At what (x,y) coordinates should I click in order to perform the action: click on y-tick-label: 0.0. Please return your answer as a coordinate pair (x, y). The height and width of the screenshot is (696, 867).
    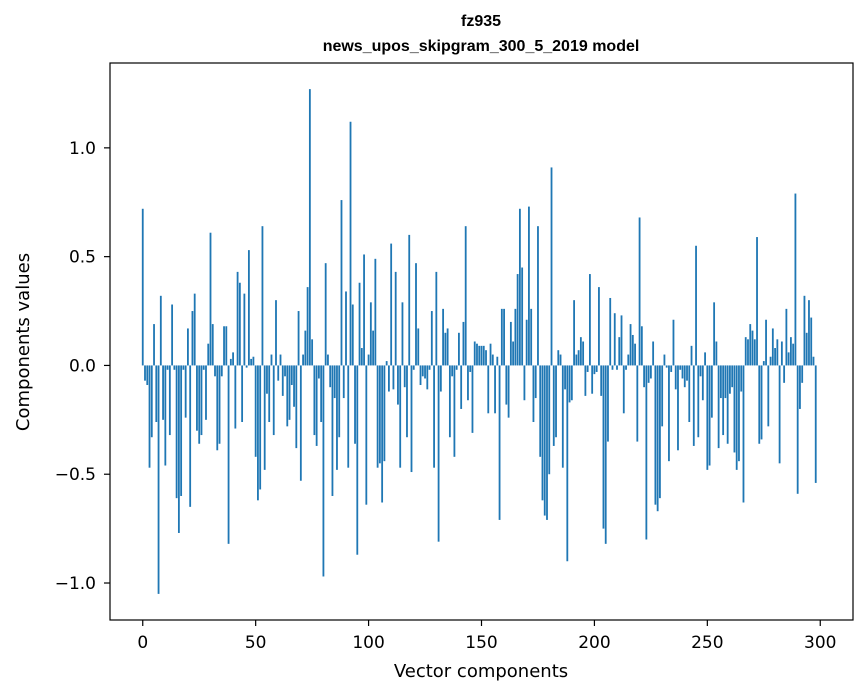
    Looking at the image, I should click on (82, 366).